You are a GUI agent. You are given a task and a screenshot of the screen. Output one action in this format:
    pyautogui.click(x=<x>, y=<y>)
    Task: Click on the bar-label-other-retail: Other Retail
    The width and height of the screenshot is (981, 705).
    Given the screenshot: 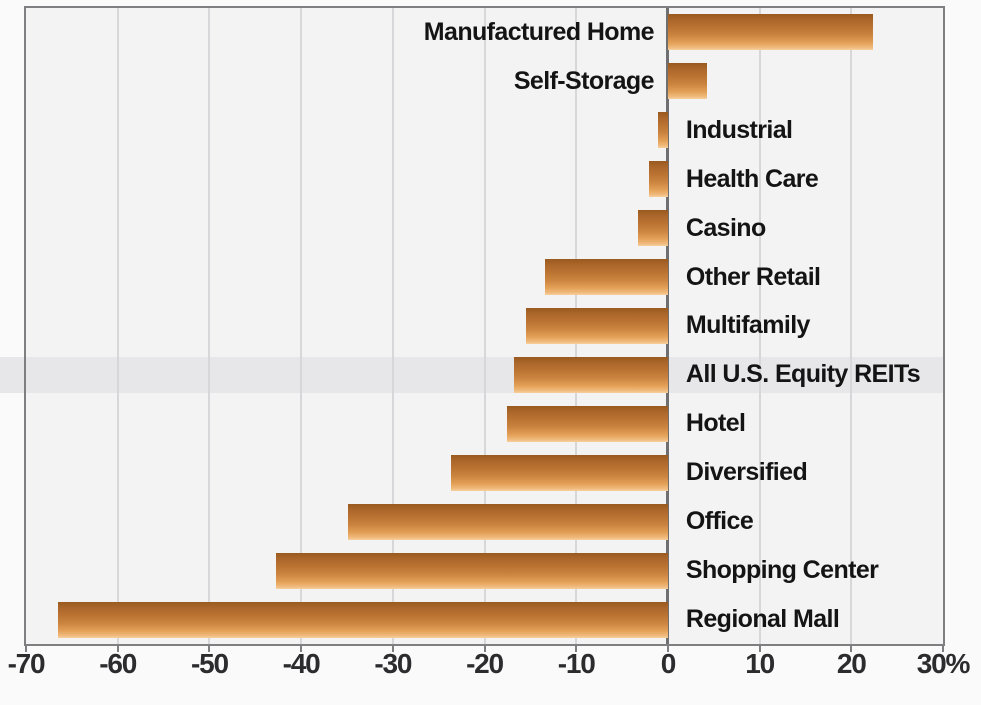 What is the action you would take?
    pyautogui.click(x=753, y=276)
    